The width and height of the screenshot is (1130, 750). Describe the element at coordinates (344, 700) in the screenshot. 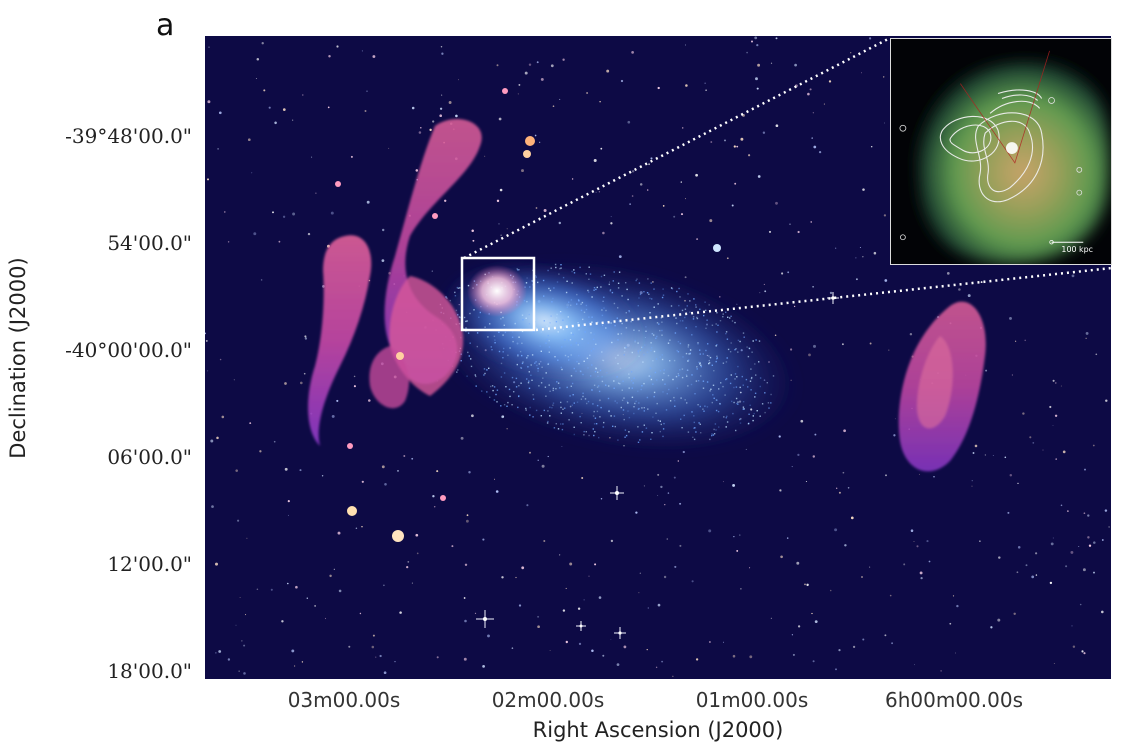

I see `ra-tick-label: 03m00.00s` at that location.